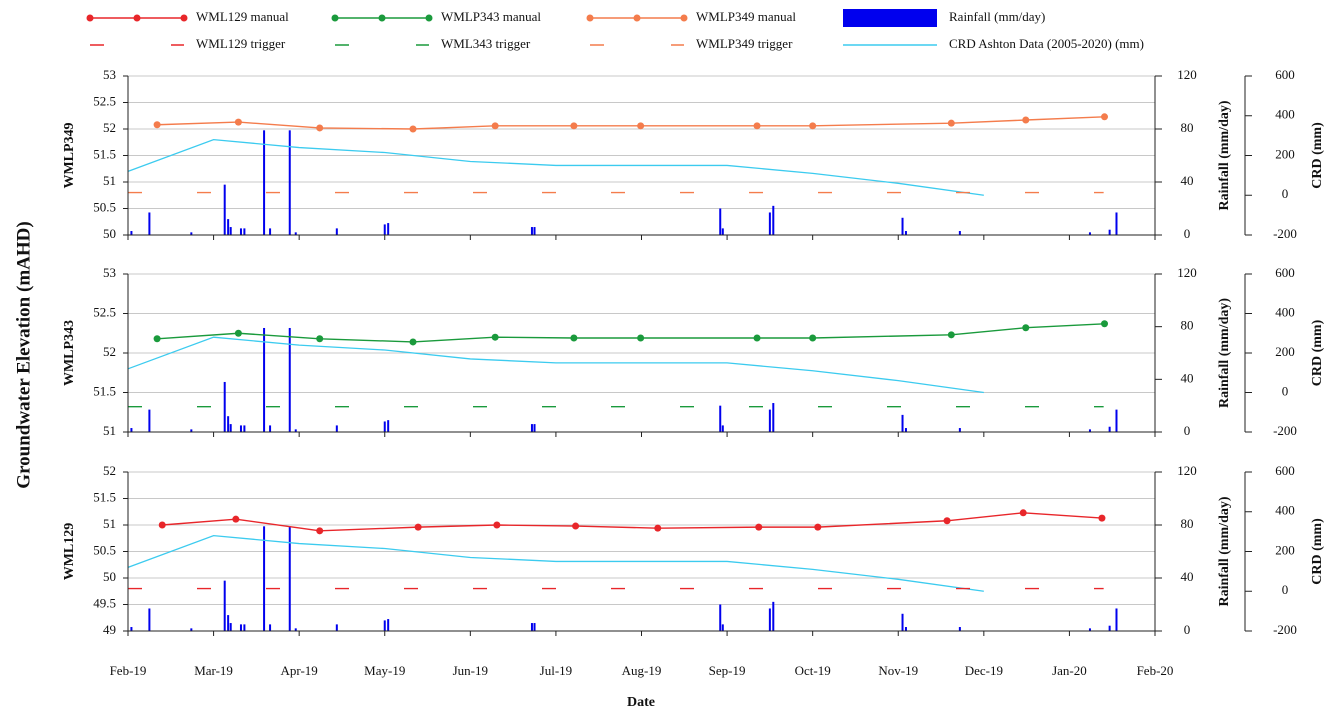 The height and width of the screenshot is (715, 1338). I want to click on x-tick-label: Feb-19, so click(128, 670).